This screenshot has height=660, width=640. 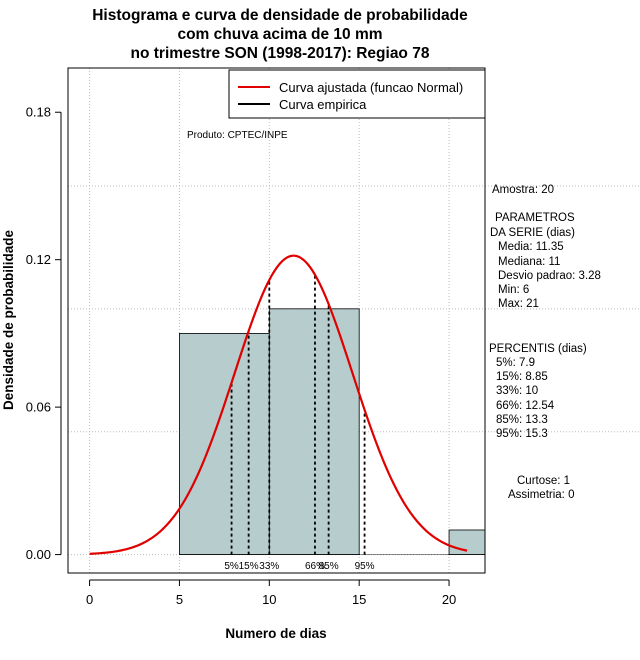 I want to click on percentile-label-2: 33%, so click(x=269, y=566).